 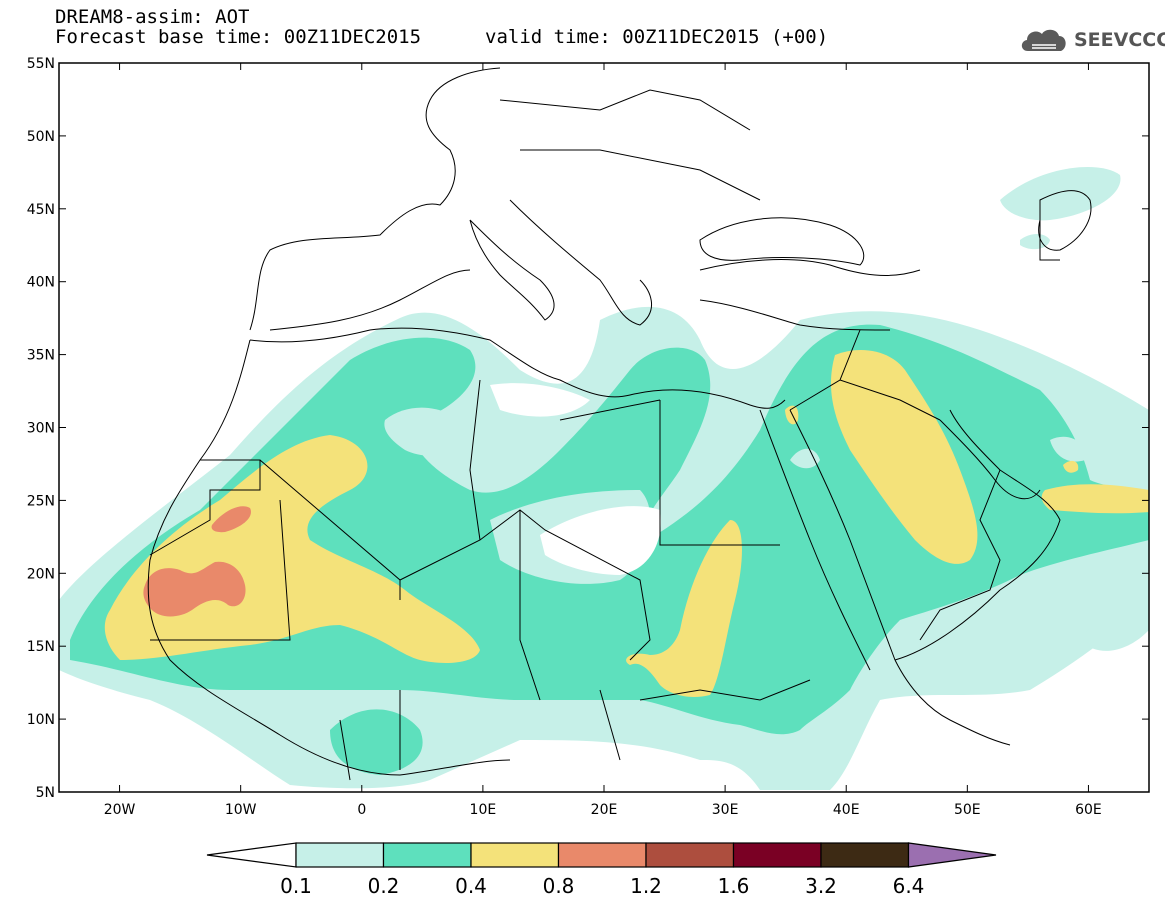 What do you see at coordinates (967, 810) in the screenshot?
I see `x-tick-label: 50E` at bounding box center [967, 810].